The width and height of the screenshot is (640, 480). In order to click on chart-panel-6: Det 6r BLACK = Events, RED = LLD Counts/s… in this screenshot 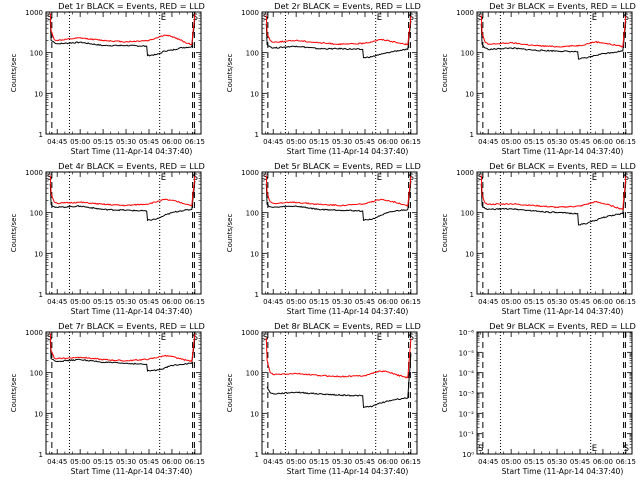, I will do `click(538, 238)`.